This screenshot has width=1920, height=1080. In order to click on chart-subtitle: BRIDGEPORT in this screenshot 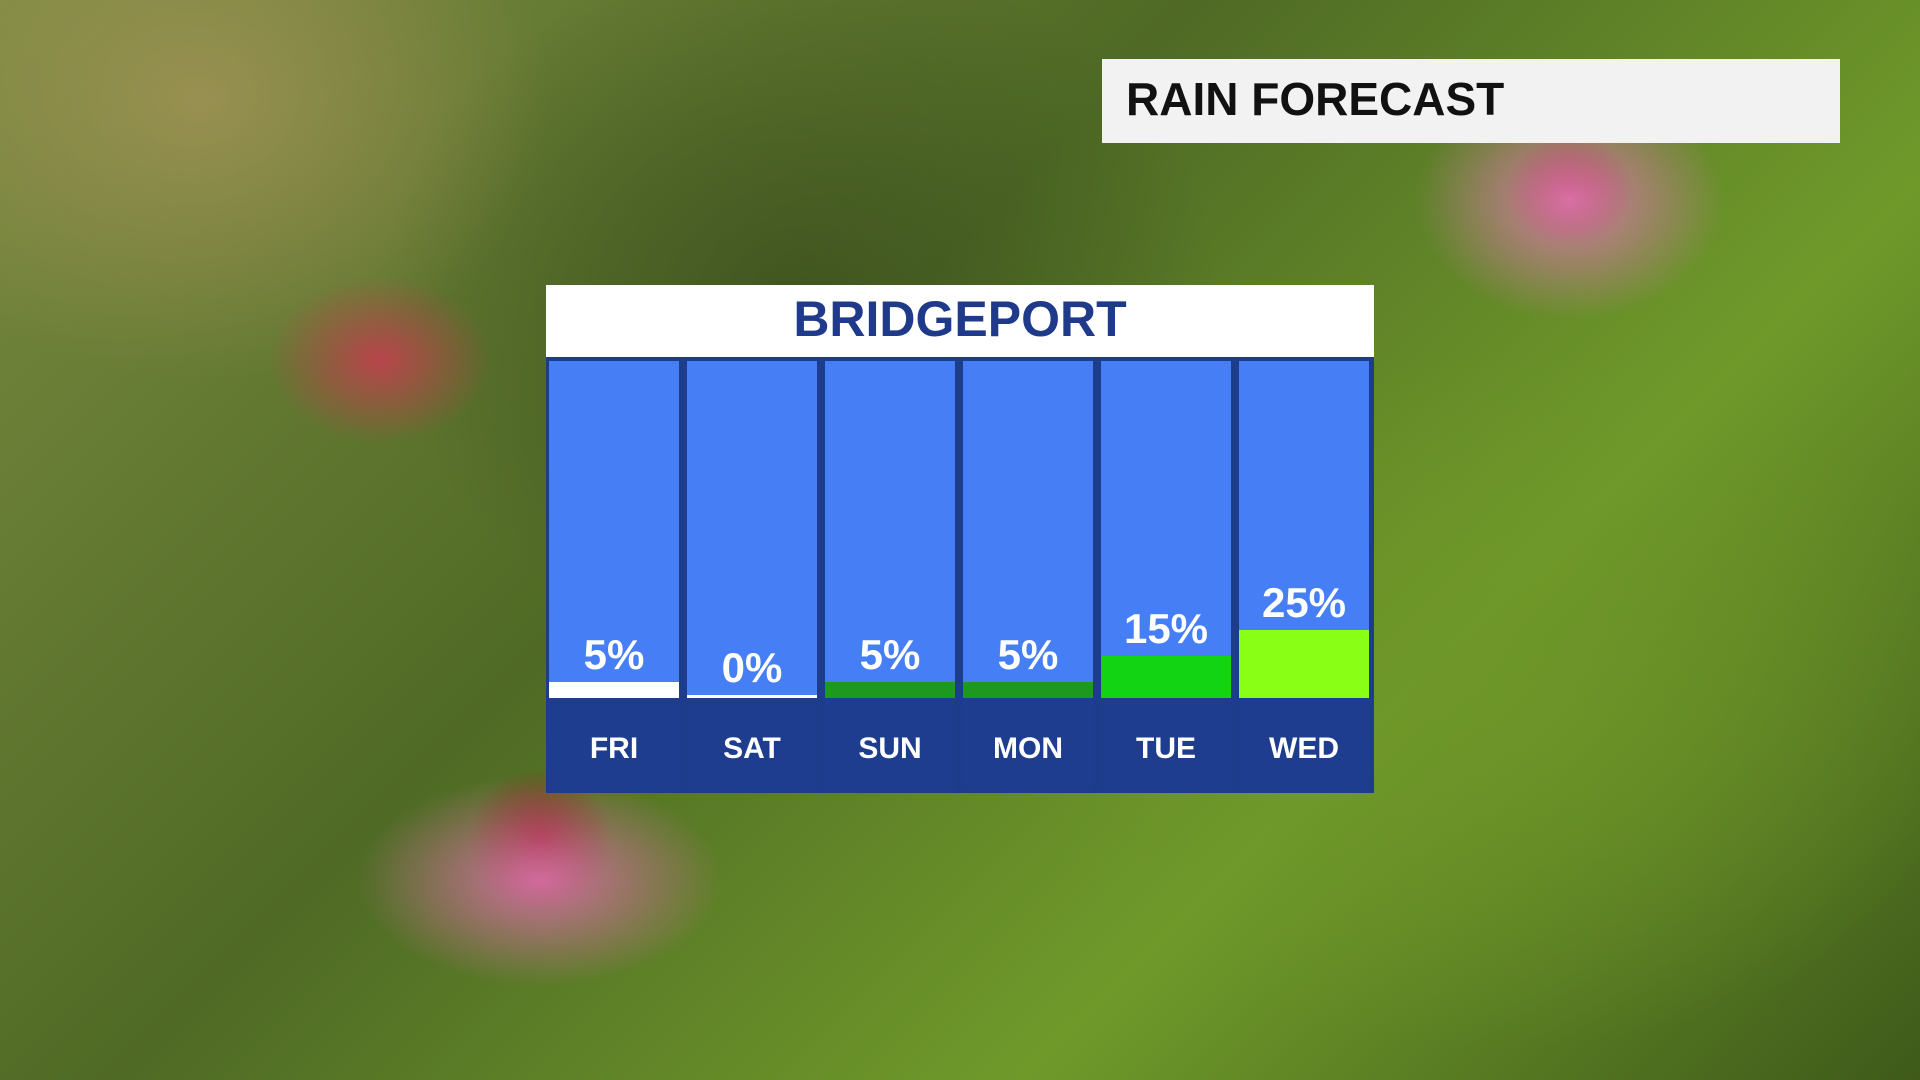, I will do `click(959, 319)`.